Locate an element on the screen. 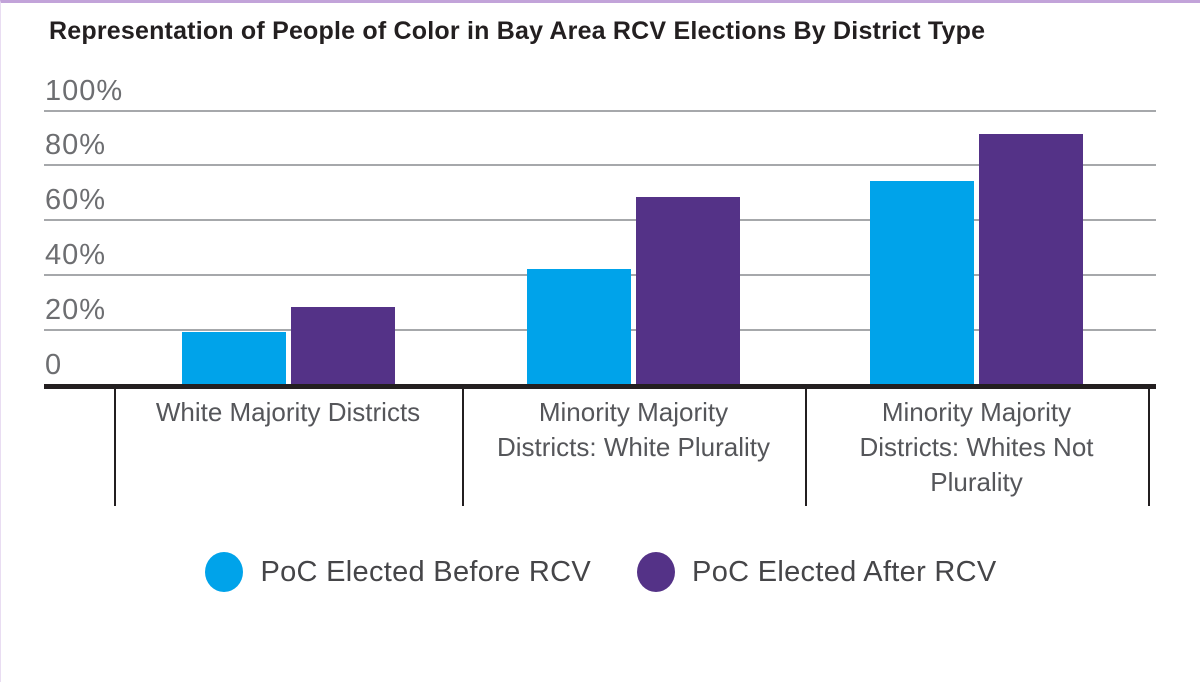 This screenshot has width=1200, height=682. y-axis-tick-label: 100% is located at coordinates (84, 90).